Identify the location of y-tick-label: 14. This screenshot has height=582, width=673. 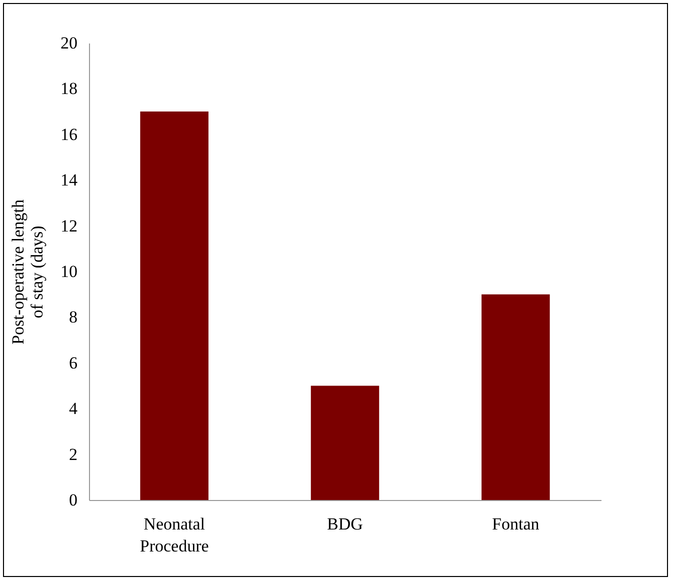
(69, 180).